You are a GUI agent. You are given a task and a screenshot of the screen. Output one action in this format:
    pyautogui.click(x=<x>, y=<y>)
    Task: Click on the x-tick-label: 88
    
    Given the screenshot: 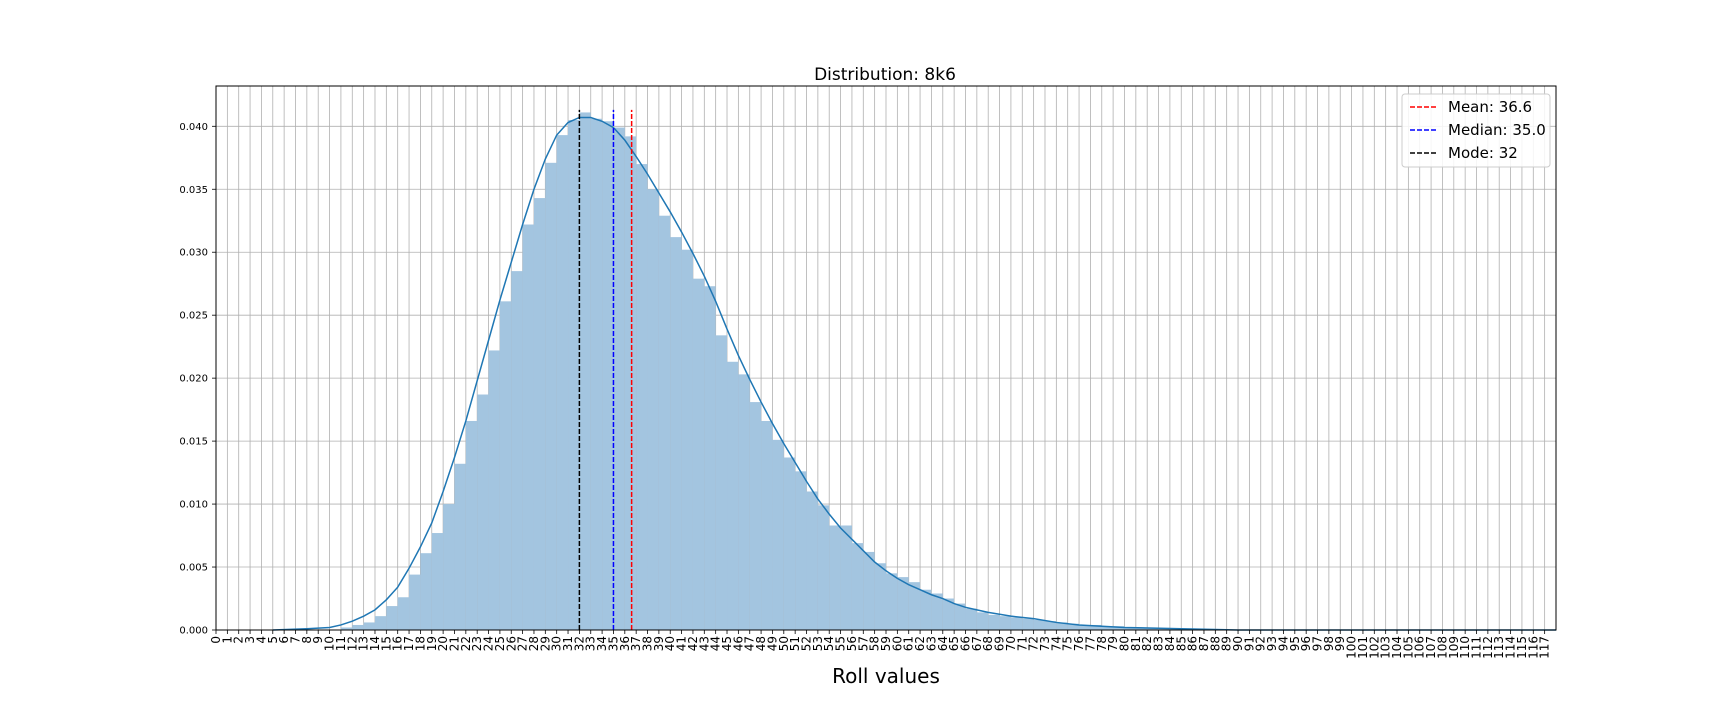 What is the action you would take?
    pyautogui.click(x=1215, y=643)
    